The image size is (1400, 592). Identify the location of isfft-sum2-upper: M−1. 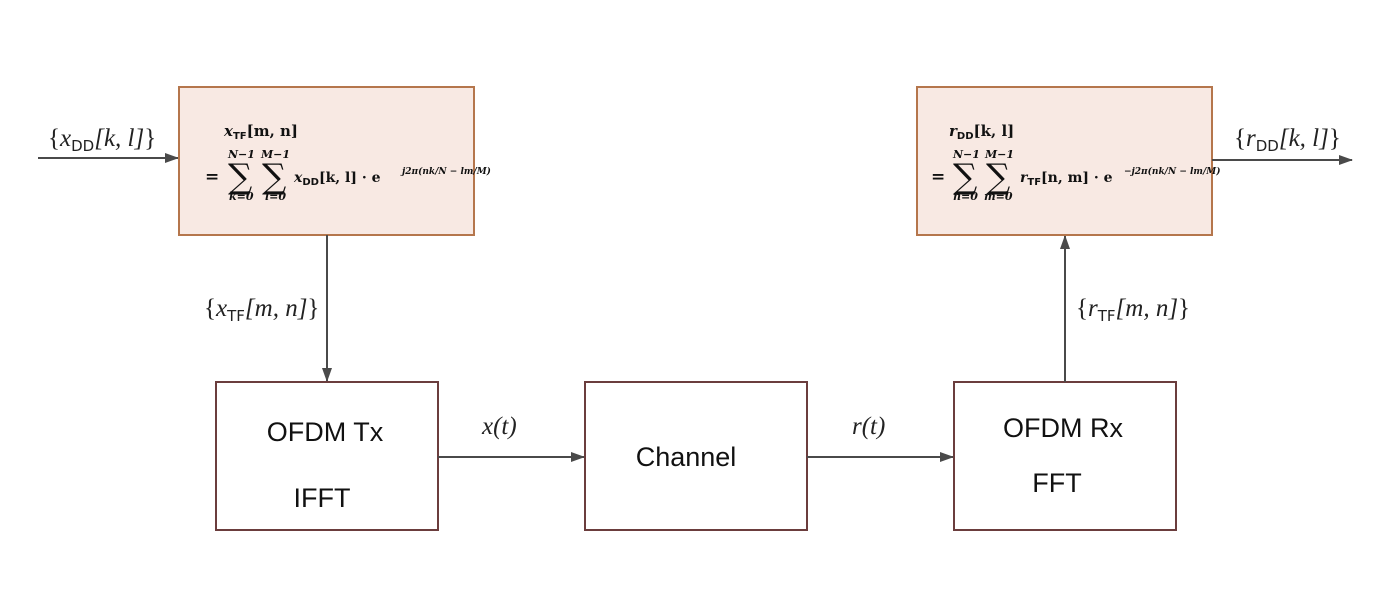
(275, 154).